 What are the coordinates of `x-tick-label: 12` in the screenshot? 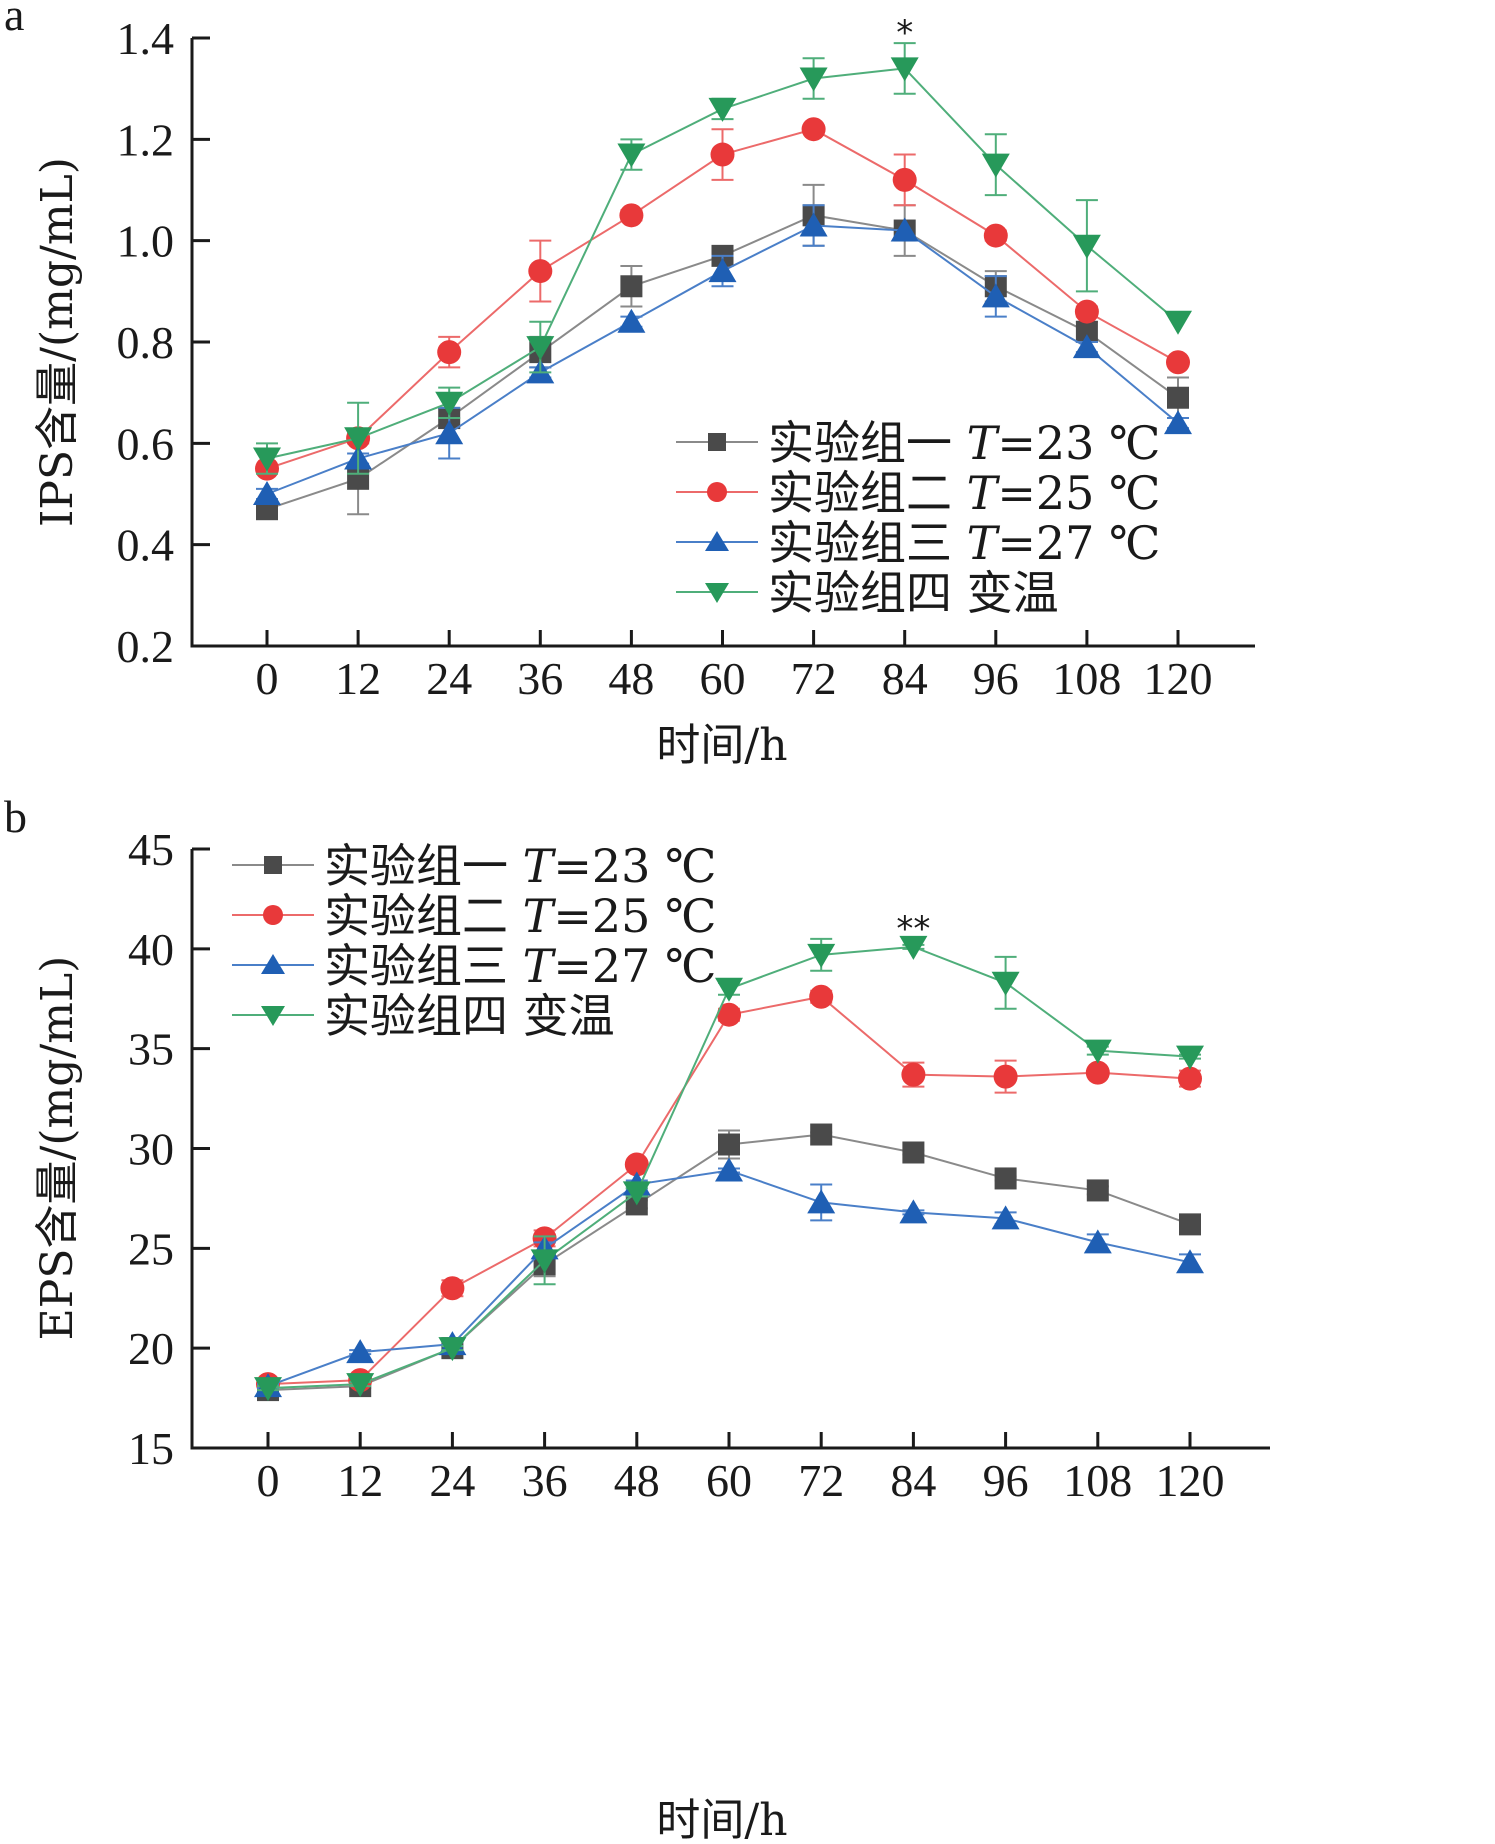 It's located at (360, 1480).